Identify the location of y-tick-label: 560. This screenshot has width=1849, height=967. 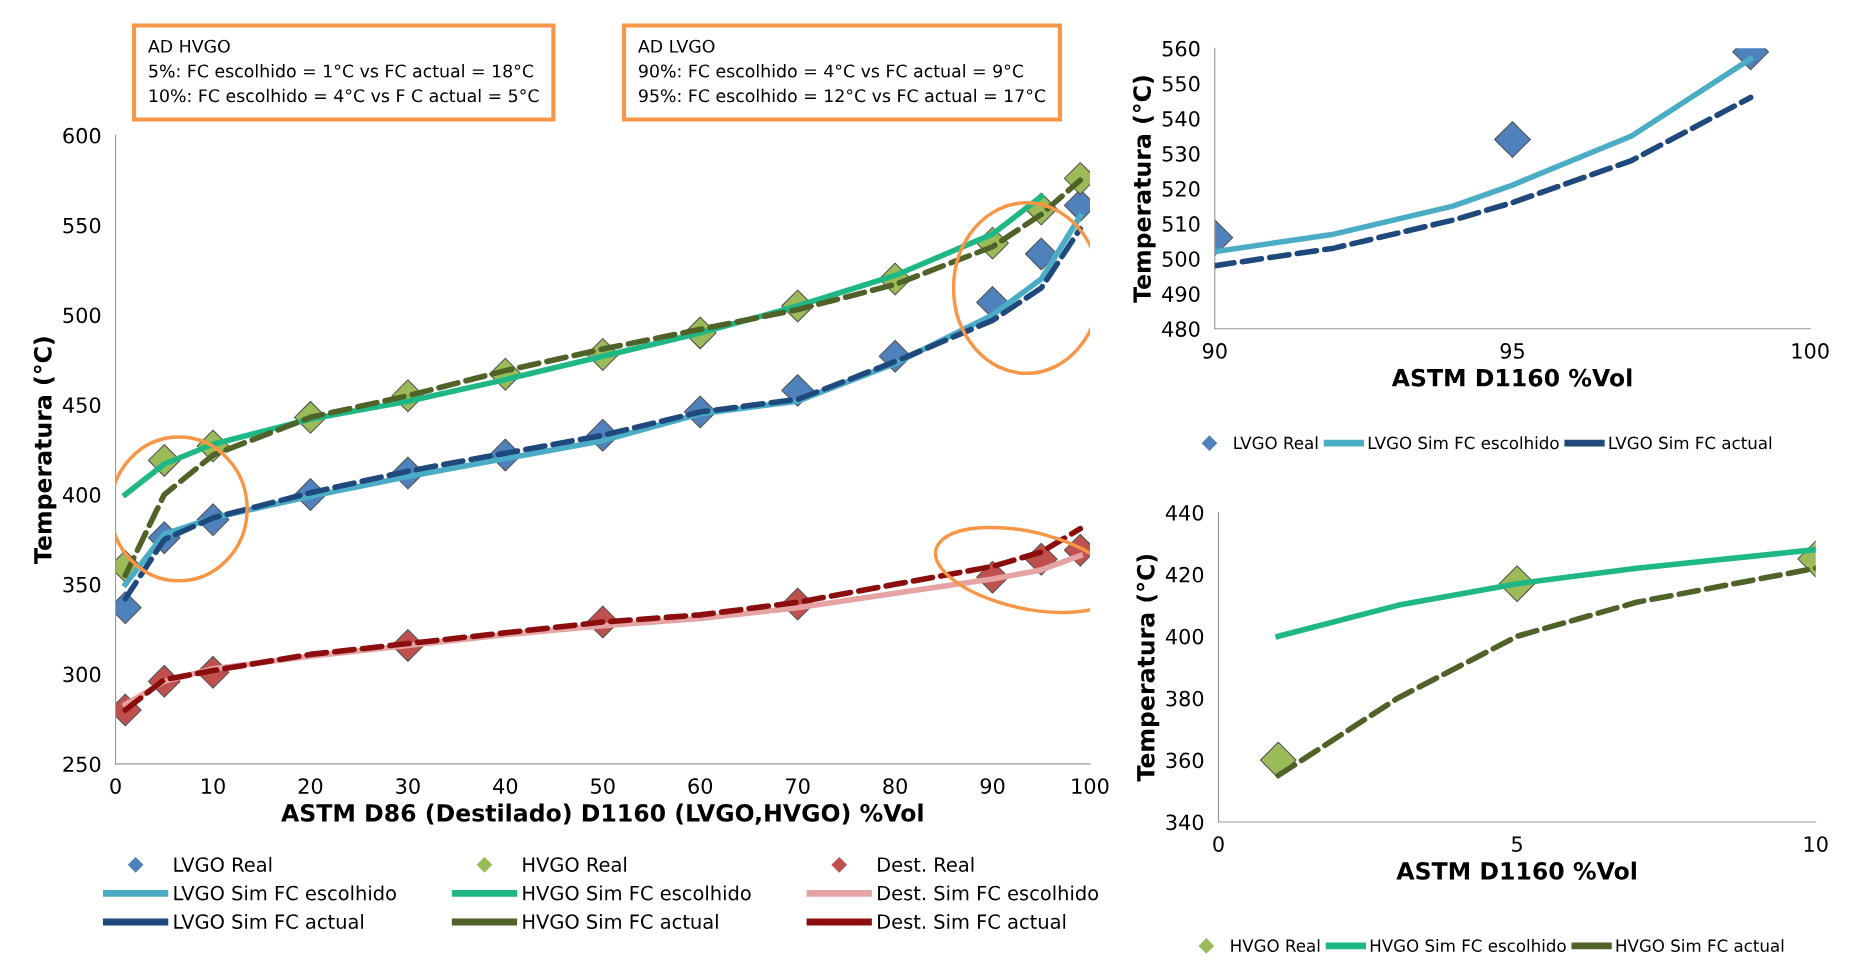
(1181, 48).